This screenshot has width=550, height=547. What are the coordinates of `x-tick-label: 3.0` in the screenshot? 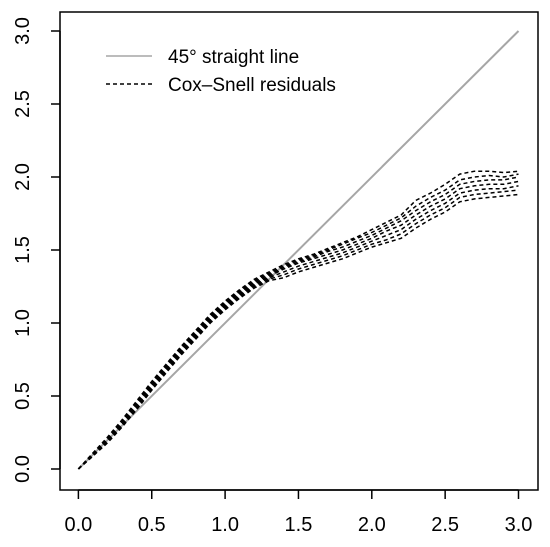 It's located at (519, 525).